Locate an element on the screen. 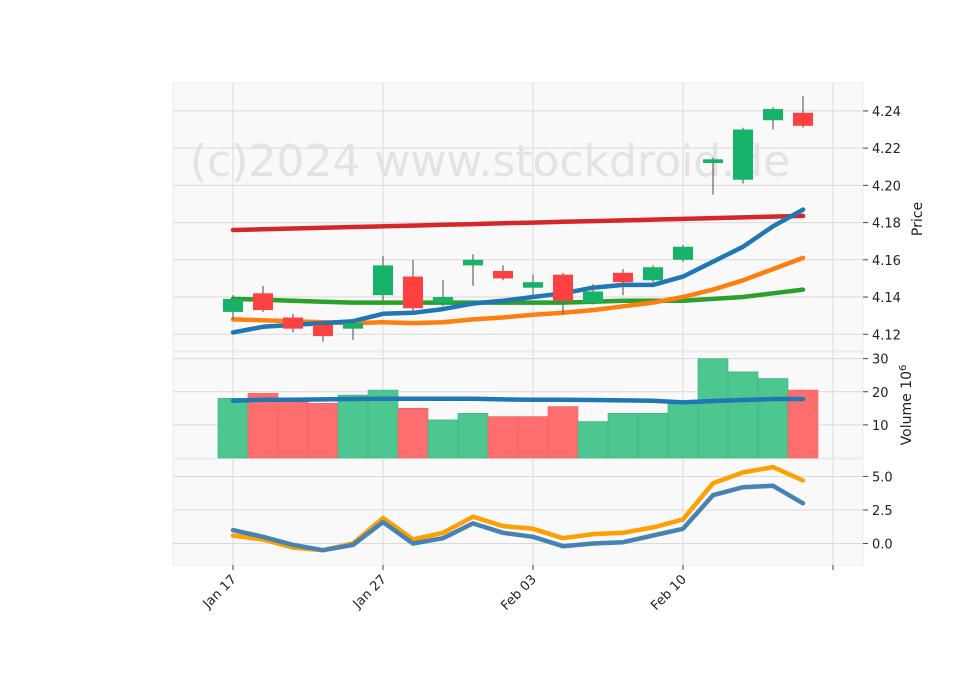 The width and height of the screenshot is (960, 690). price-lines is located at coordinates (518, 271).